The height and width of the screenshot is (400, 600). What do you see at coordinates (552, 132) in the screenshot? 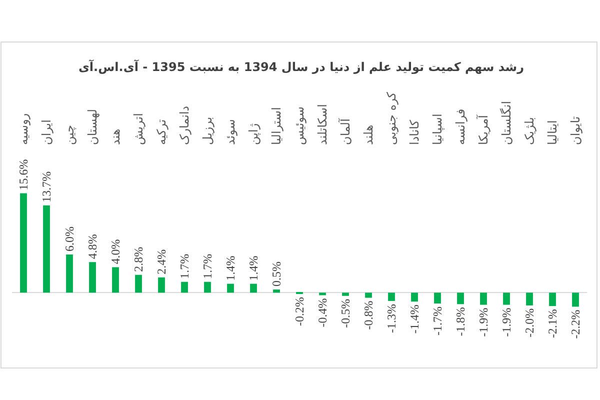
I see `x-tick-label: ایتالیا` at bounding box center [552, 132].